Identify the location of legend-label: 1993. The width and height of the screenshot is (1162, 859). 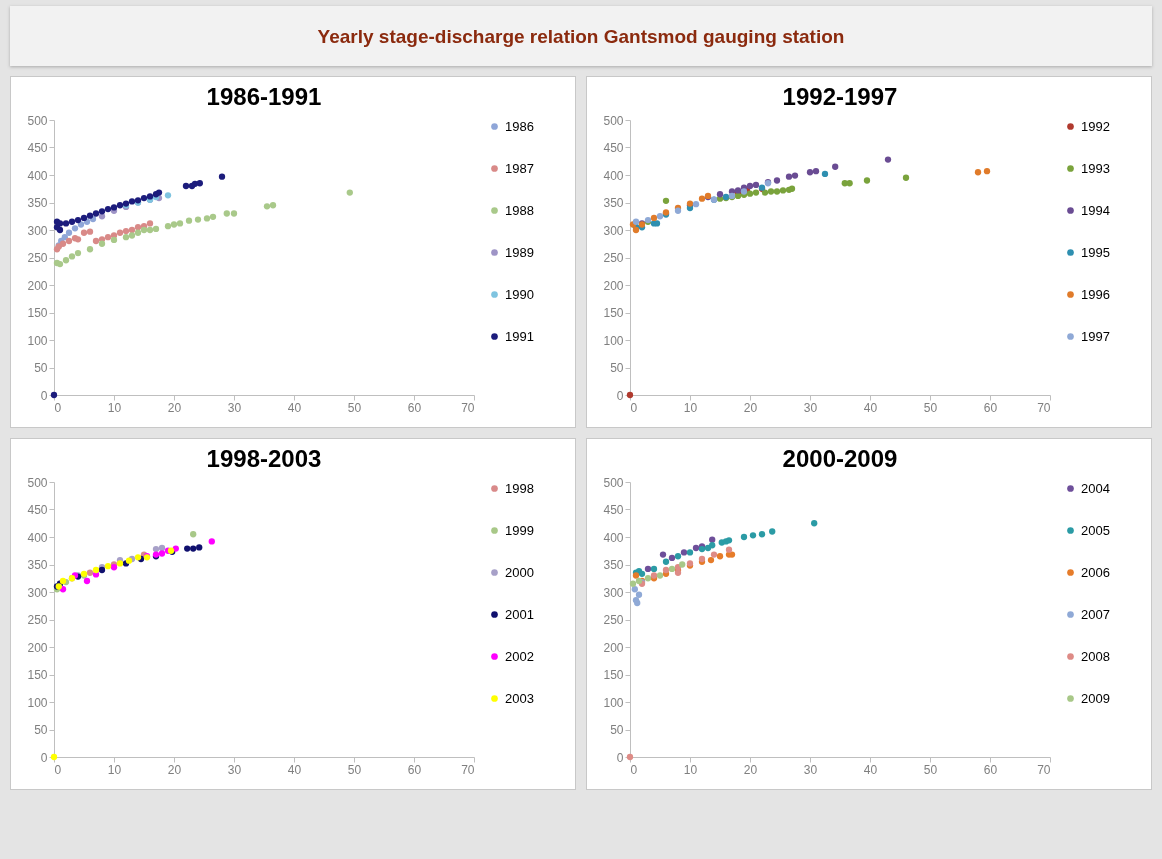
(1095, 168).